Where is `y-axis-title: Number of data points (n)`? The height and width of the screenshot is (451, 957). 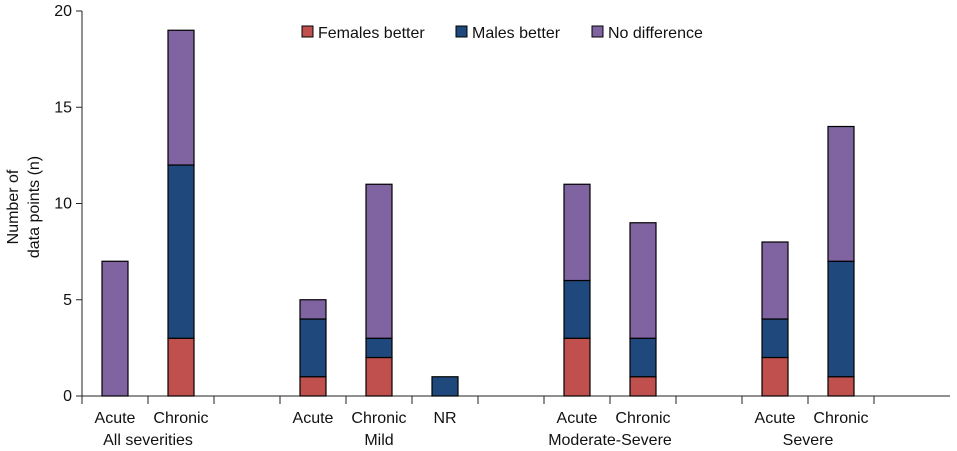
y-axis-title: Number of data points (n) is located at coordinates (24, 207).